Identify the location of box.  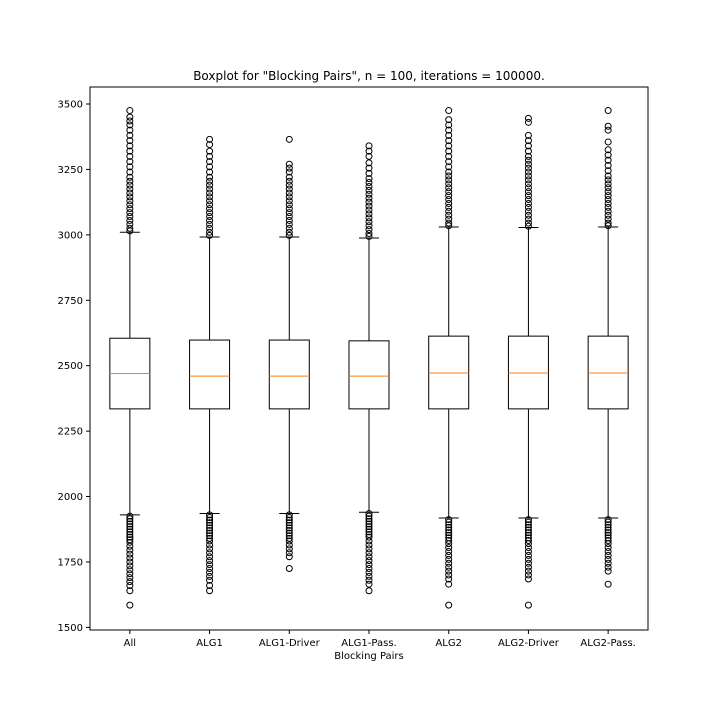
(210, 374).